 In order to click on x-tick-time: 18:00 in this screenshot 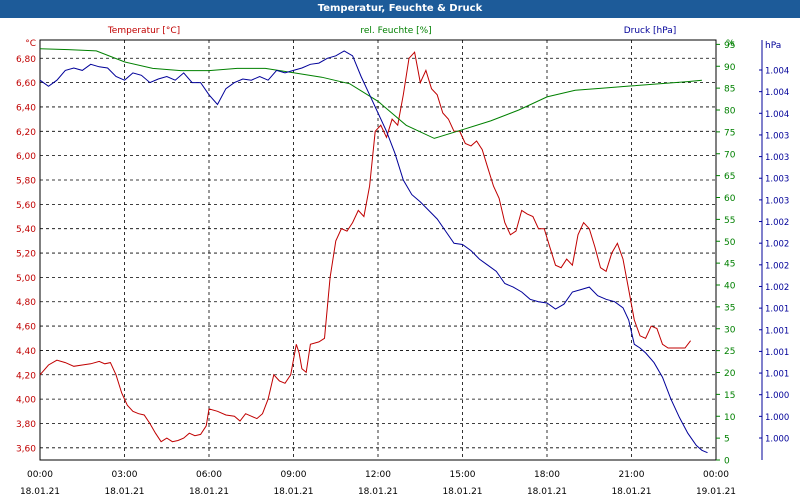, I will do `click(547, 475)`.